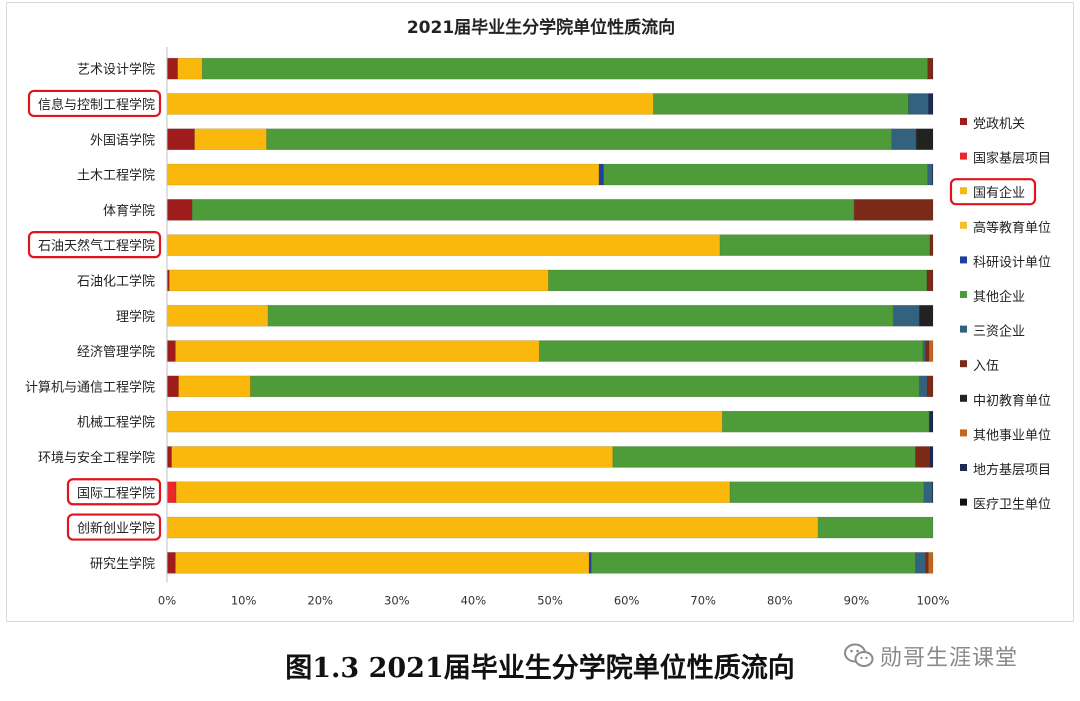 This screenshot has width=1080, height=701. I want to click on y-tick-label: 外国语学院, so click(122, 140).